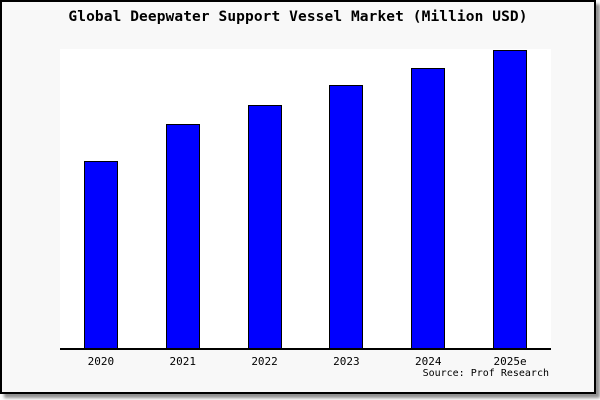  What do you see at coordinates (100, 254) in the screenshot?
I see `bar-2020` at bounding box center [100, 254].